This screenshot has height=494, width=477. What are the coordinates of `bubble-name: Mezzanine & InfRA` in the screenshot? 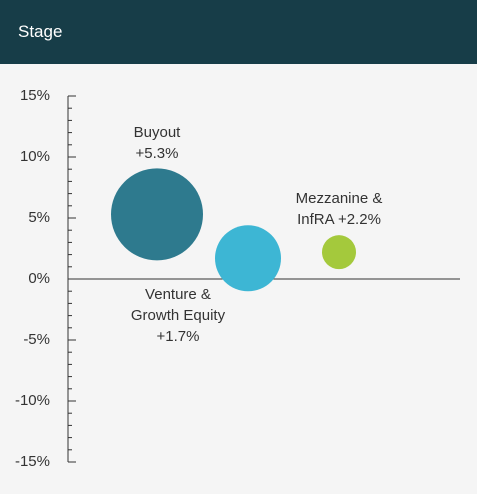 It's located at (339, 209).